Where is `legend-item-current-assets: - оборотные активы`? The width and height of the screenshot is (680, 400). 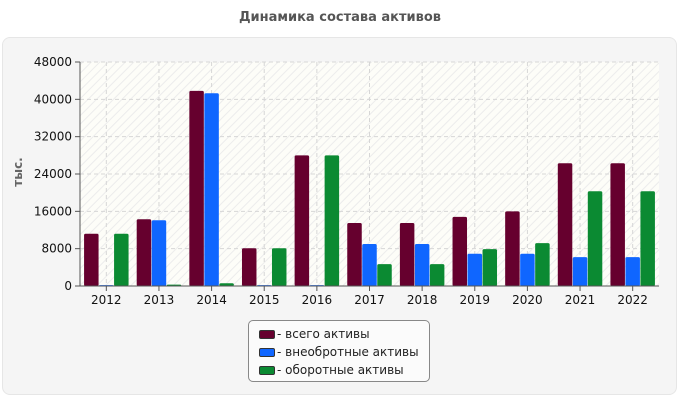
legend-item-current-assets: - оборотные активы is located at coordinates (344, 370).